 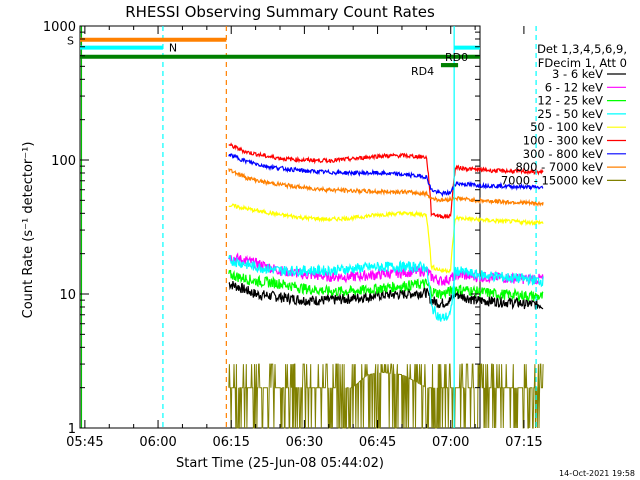 What do you see at coordinates (566, 127) in the screenshot?
I see `legend-entry: 50 - 100 keV` at bounding box center [566, 127].